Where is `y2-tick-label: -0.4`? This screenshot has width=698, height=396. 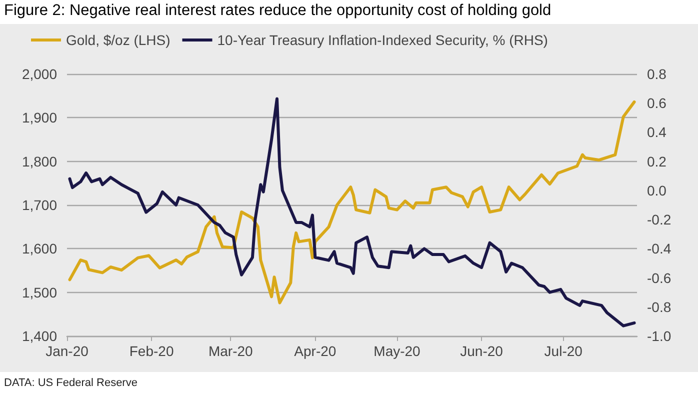
y2-tick-label: -0.4 is located at coordinates (659, 248).